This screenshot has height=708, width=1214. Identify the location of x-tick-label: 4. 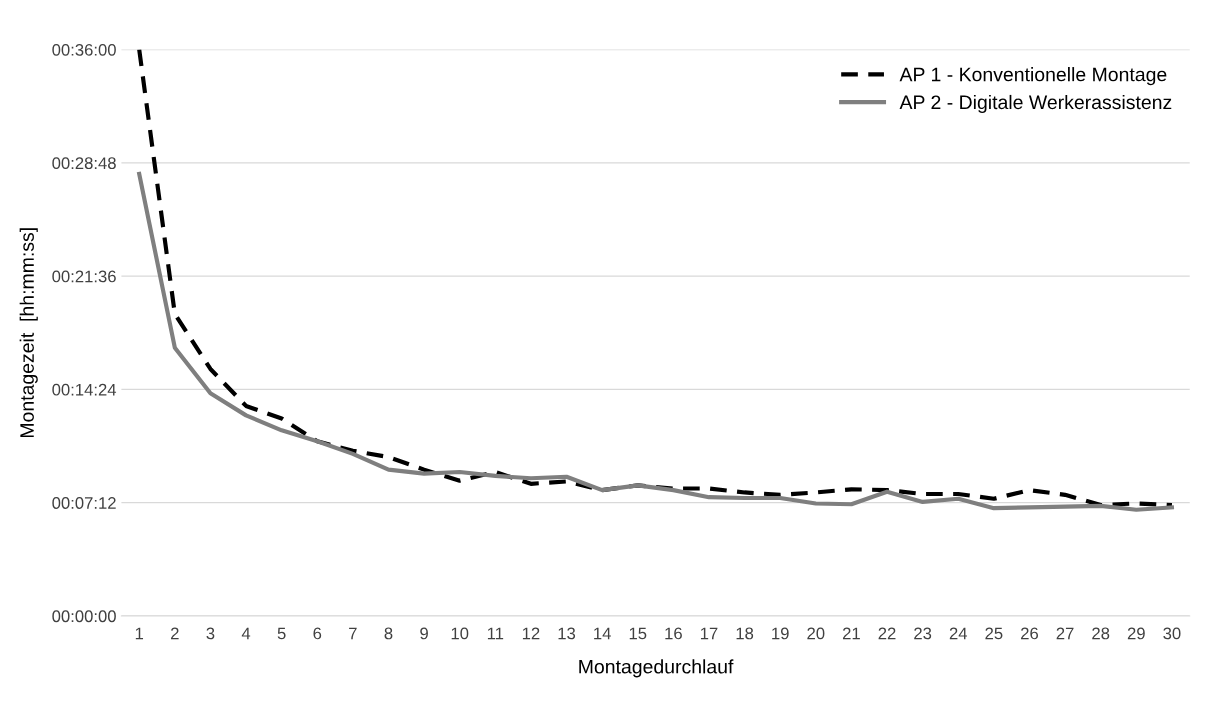
(246, 633).